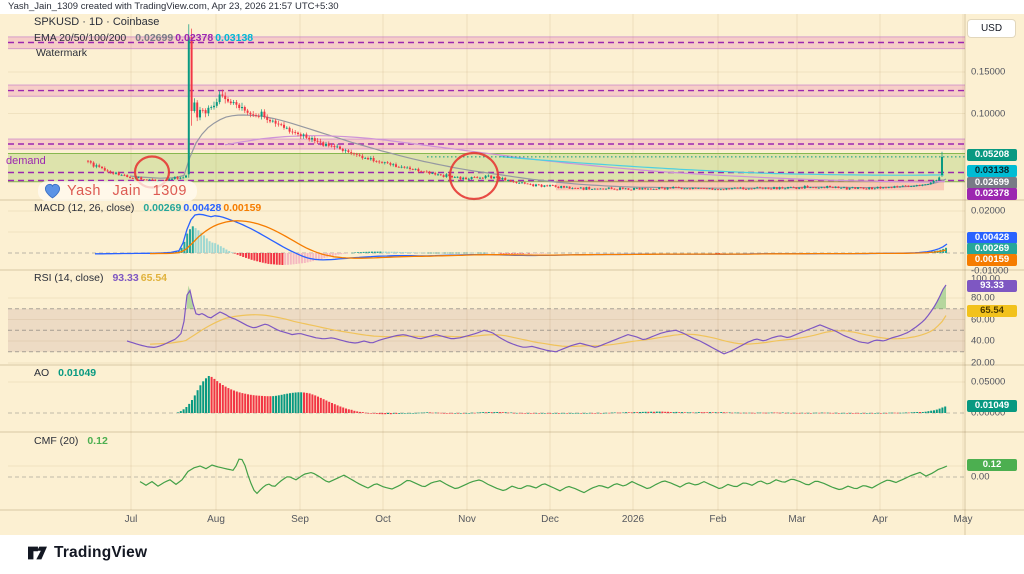  Describe the element at coordinates (988, 113) in the screenshot. I see `price-tick-label: 0.10000` at that location.